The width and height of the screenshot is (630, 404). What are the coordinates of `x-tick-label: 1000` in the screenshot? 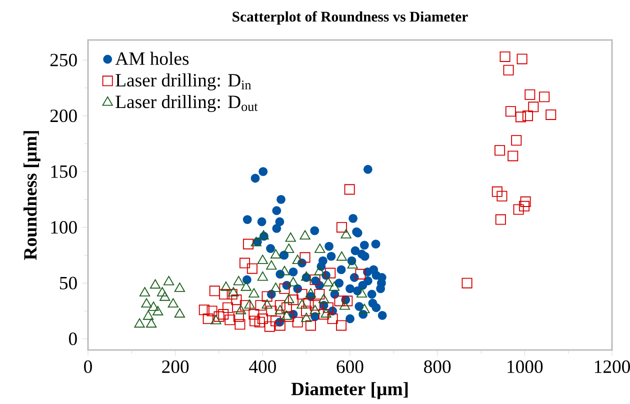 It's located at (525, 367).